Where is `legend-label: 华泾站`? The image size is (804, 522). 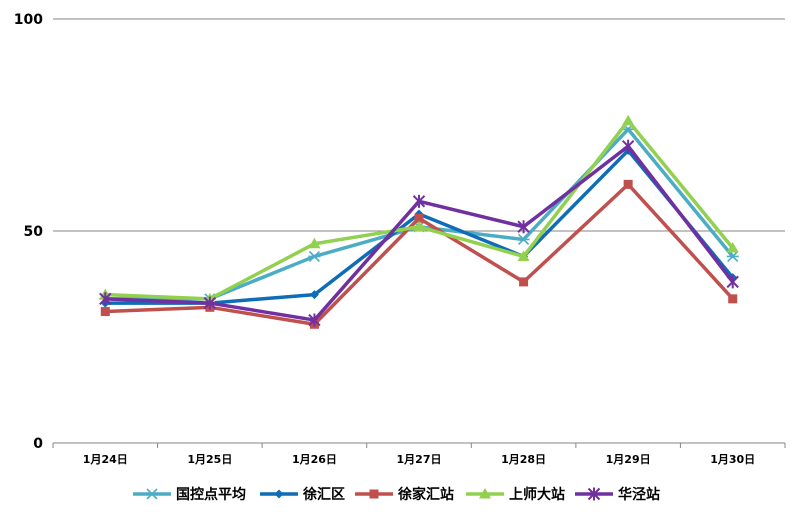
legend-label: 华泾站 is located at coordinates (639, 494).